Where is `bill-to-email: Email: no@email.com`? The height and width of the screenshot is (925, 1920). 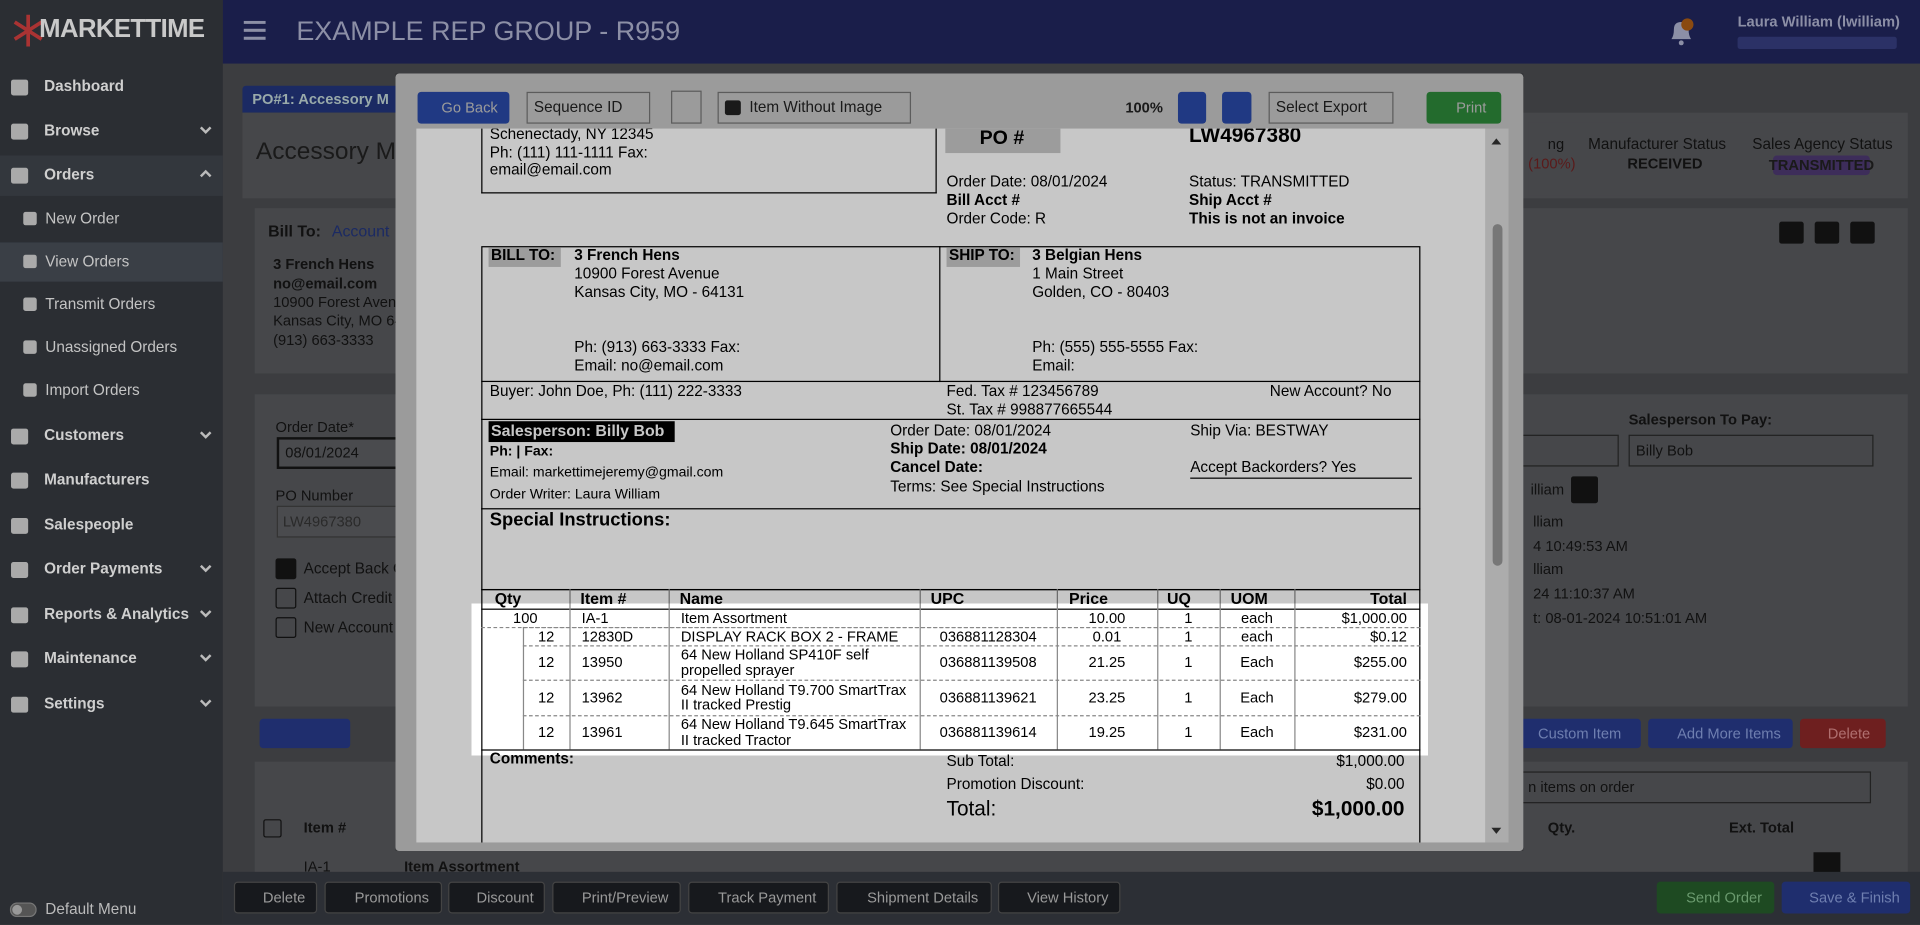
bill-to-email: Email: no@email.com is located at coordinates (649, 365).